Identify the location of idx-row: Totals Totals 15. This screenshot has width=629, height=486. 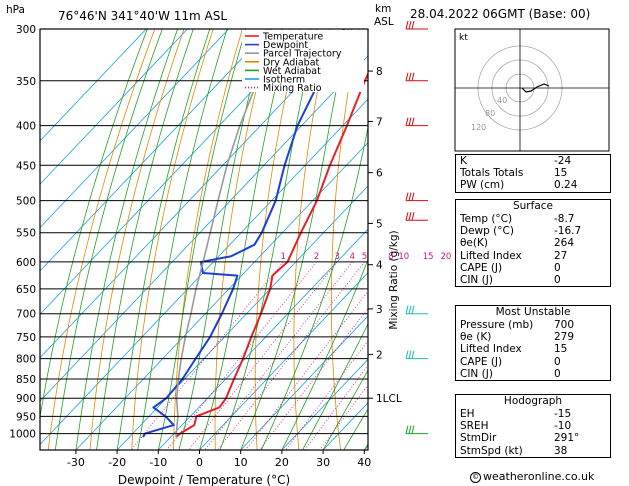
(533, 173).